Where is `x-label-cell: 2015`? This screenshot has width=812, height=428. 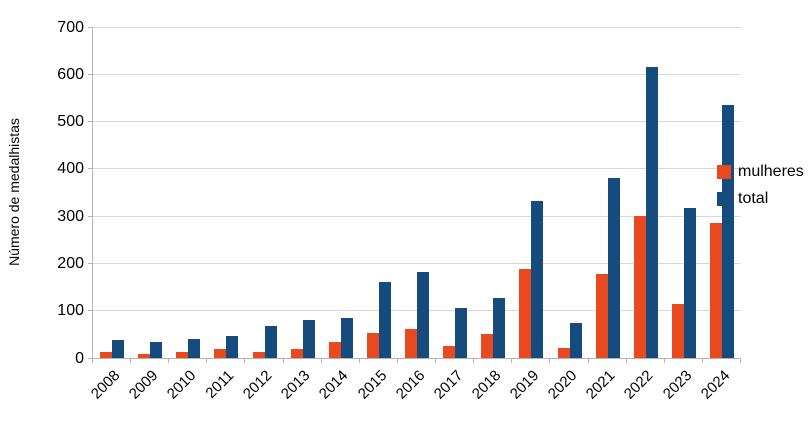
x-label-cell: 2015 is located at coordinates (375, 392).